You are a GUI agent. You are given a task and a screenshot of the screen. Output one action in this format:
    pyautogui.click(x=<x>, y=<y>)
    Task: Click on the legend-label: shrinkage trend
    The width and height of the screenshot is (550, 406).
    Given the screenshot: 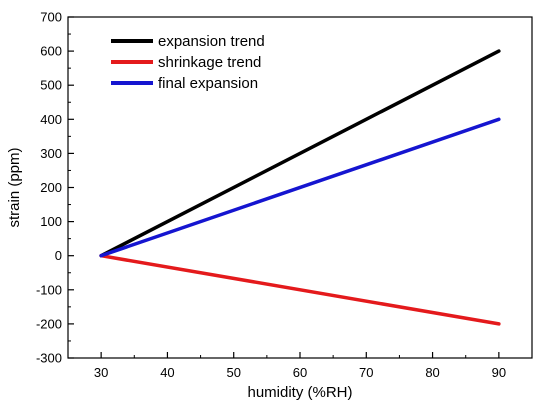 What is the action you would take?
    pyautogui.click(x=209, y=62)
    